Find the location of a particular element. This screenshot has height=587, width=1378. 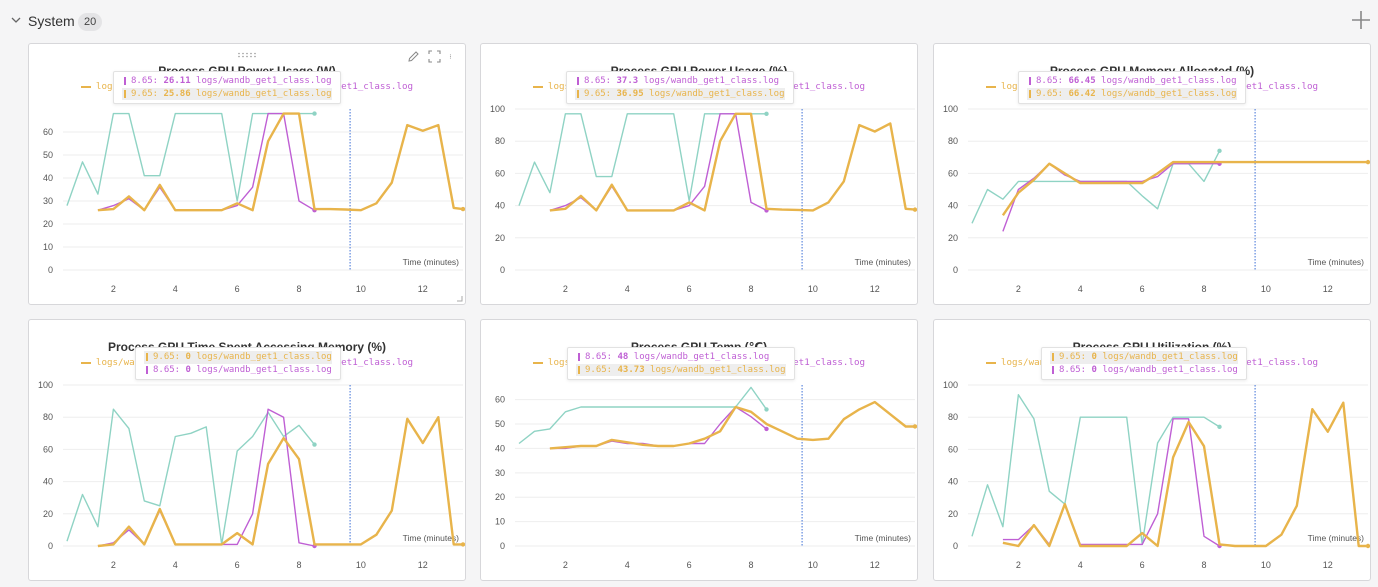

tooltip-row: 8.65: 26.11 logs/wandb_get1_class.log is located at coordinates (227, 81).